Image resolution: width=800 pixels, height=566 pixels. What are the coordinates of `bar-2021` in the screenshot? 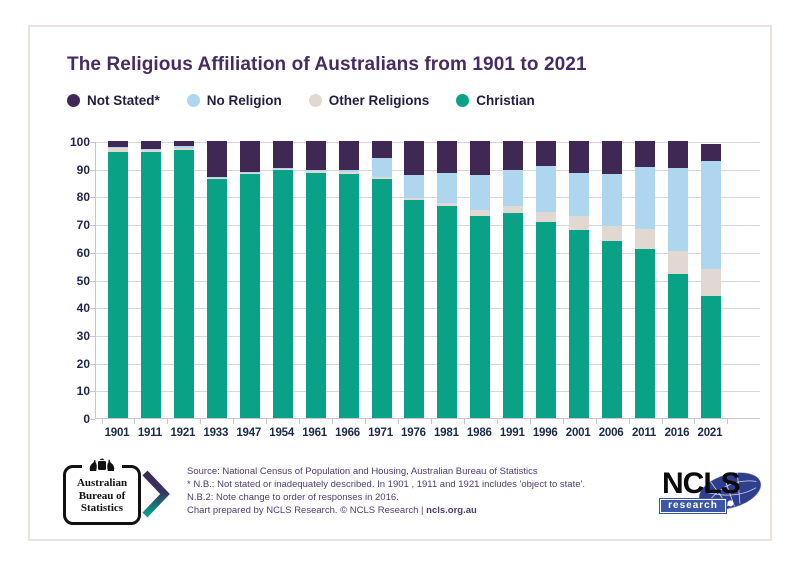 It's located at (710, 279).